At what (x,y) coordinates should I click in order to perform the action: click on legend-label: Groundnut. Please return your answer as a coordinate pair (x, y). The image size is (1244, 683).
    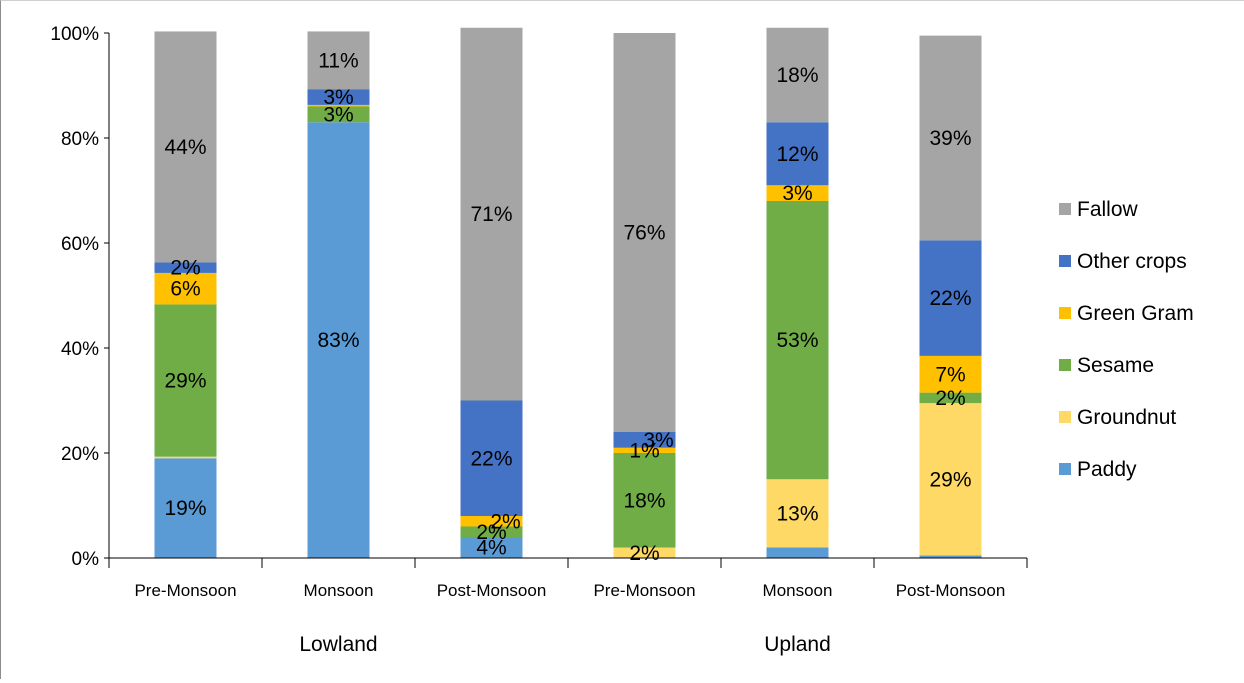
    Looking at the image, I should click on (1126, 417).